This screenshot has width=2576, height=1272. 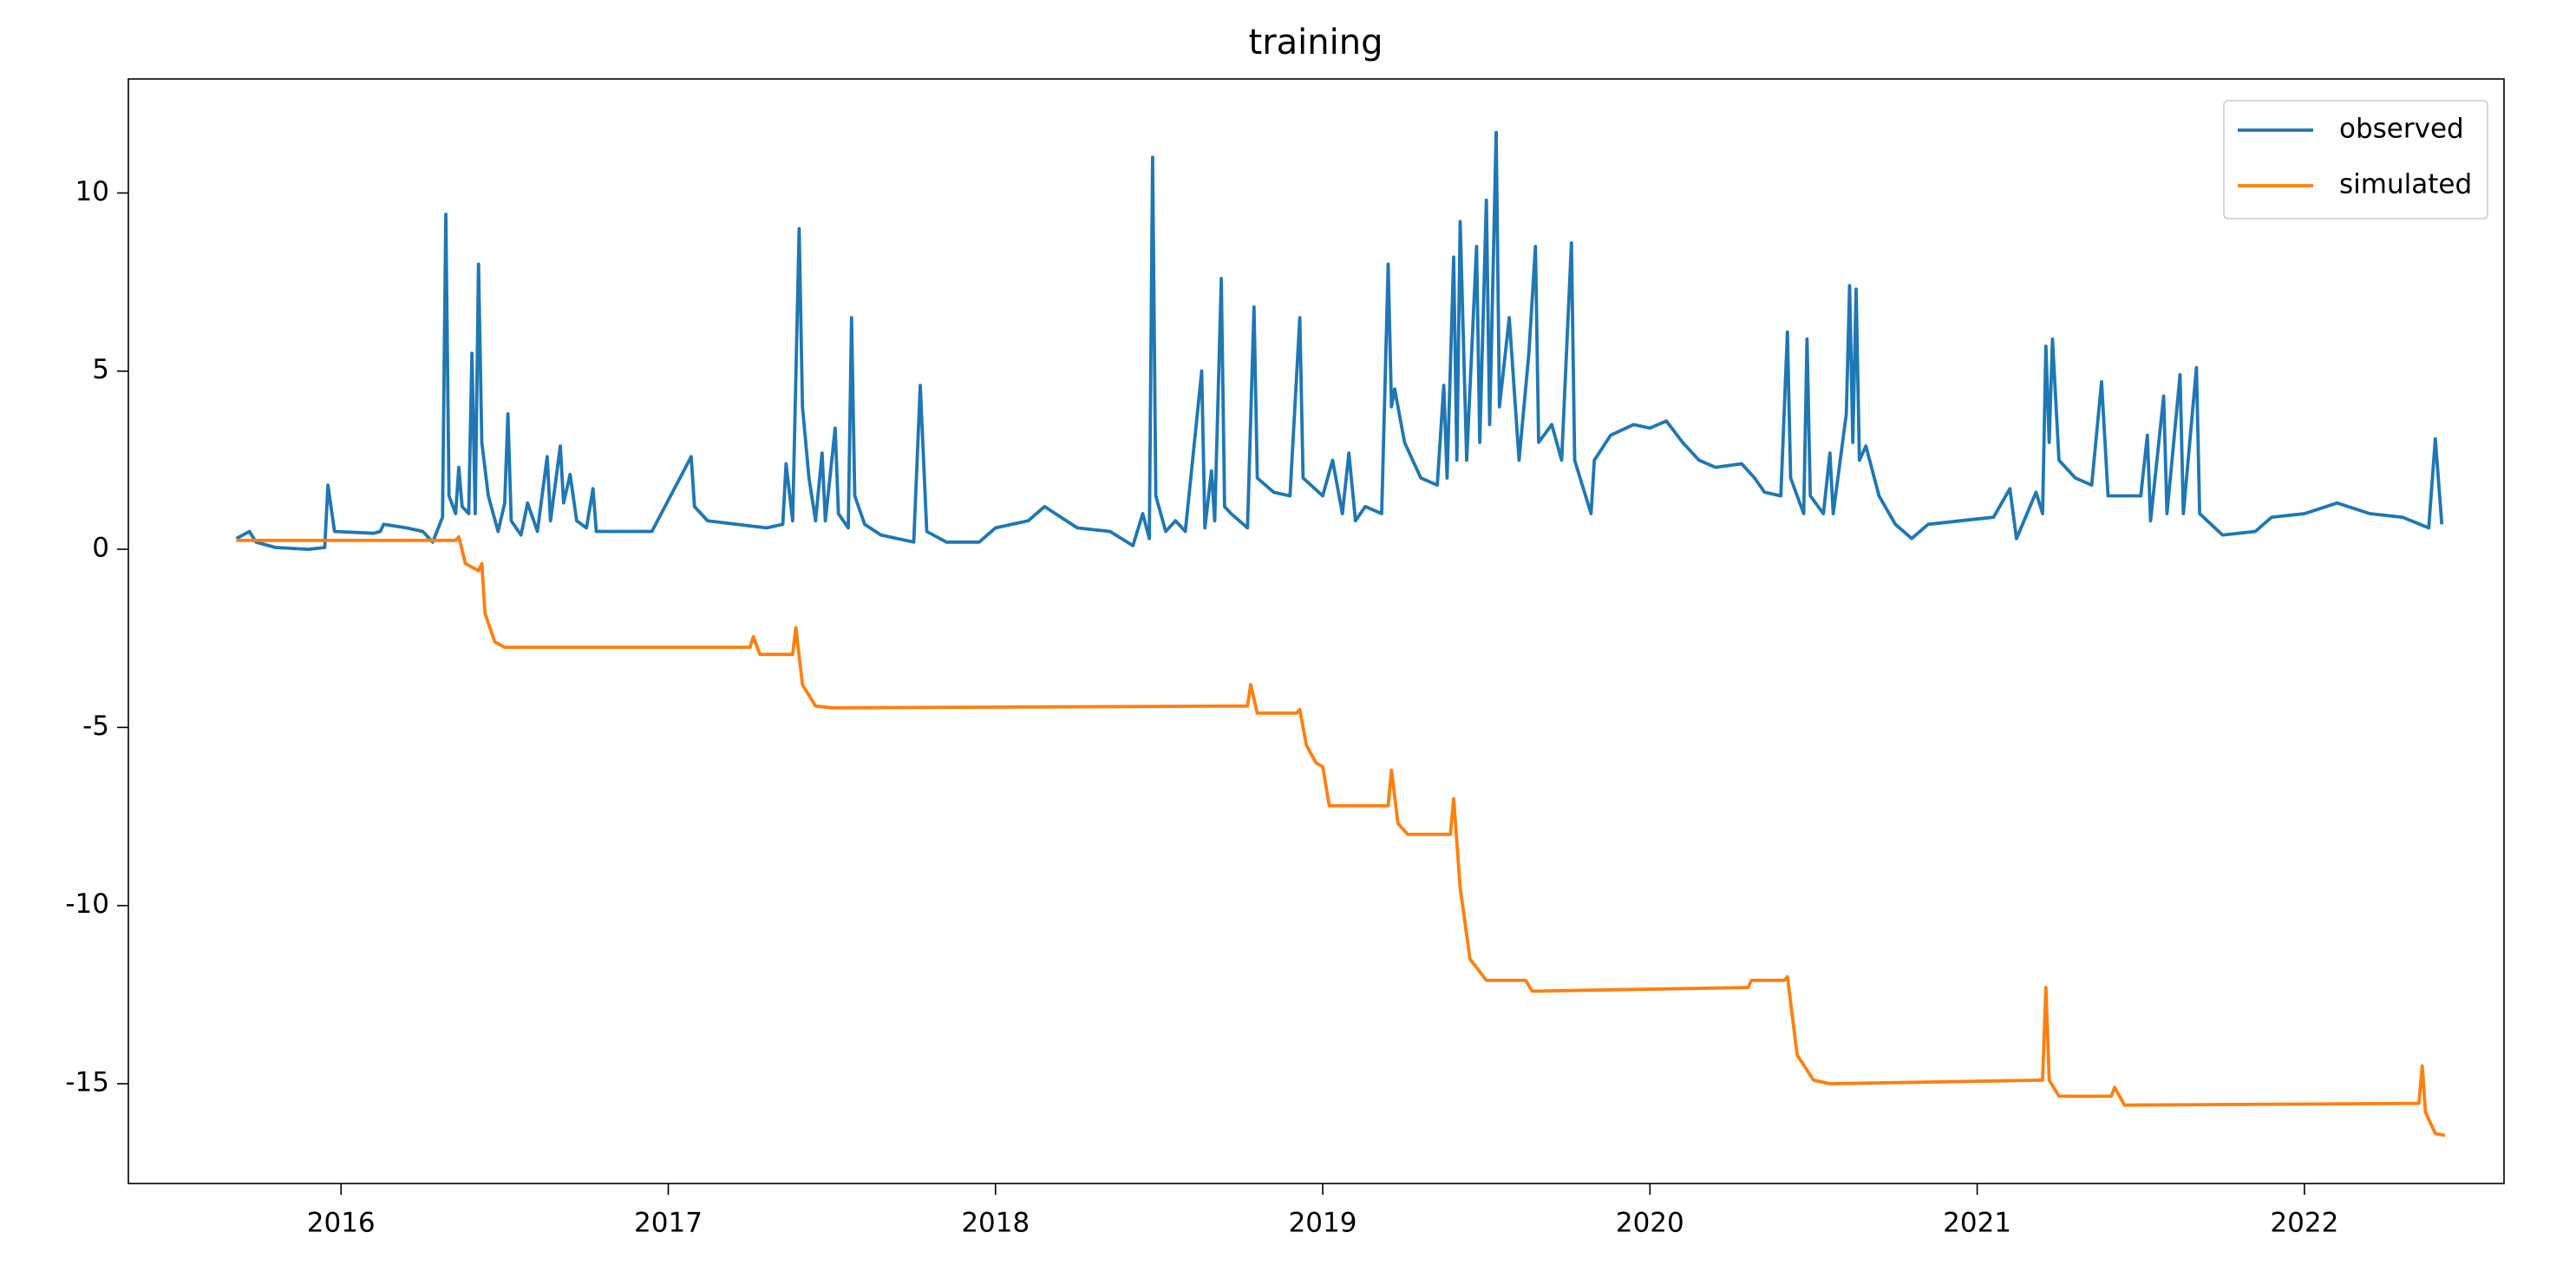 What do you see at coordinates (92, 191) in the screenshot?
I see `y-tick-label: 10` at bounding box center [92, 191].